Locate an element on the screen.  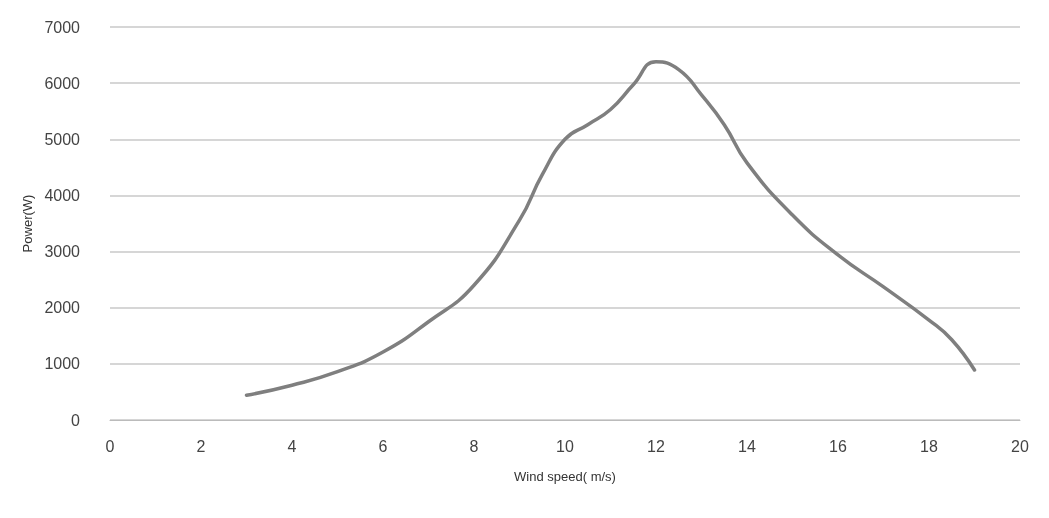
y-tick-label: 2000 is located at coordinates (62, 308).